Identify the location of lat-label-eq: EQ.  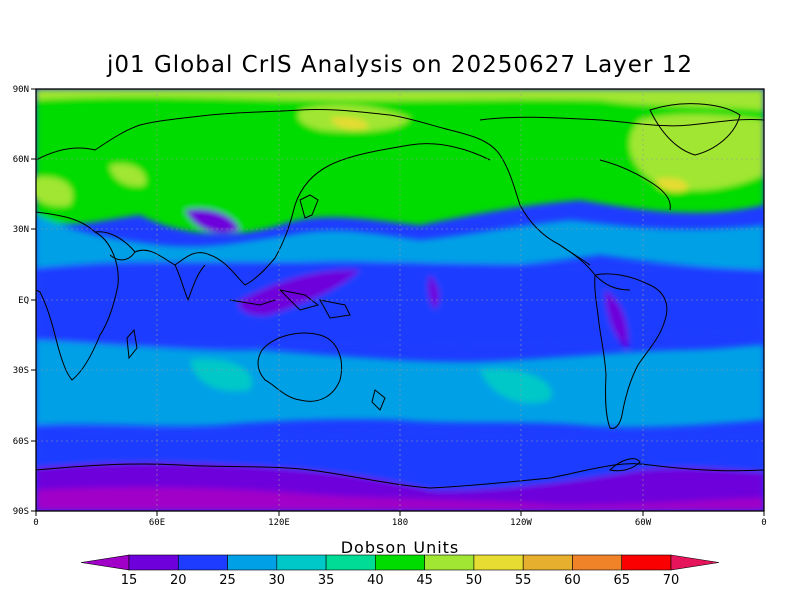
(23, 301).